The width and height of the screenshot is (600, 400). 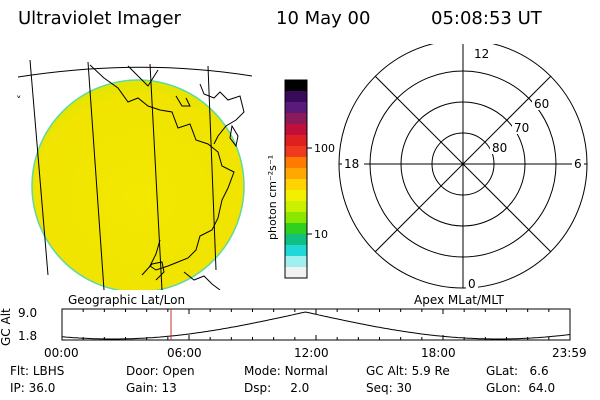 I want to click on info-dsp: Dsp: 2.0, so click(x=277, y=388).